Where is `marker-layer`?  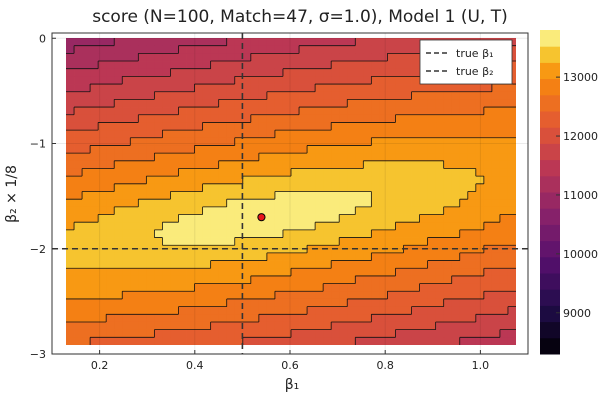
marker-layer is located at coordinates (261, 217).